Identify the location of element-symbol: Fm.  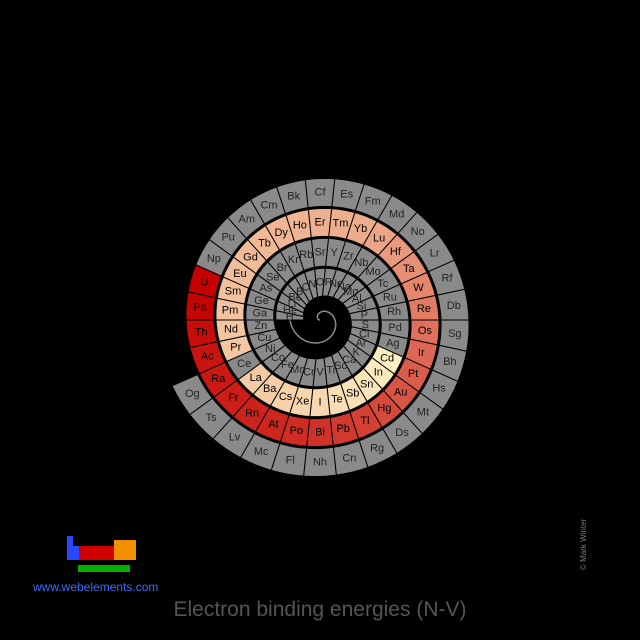
(373, 202).